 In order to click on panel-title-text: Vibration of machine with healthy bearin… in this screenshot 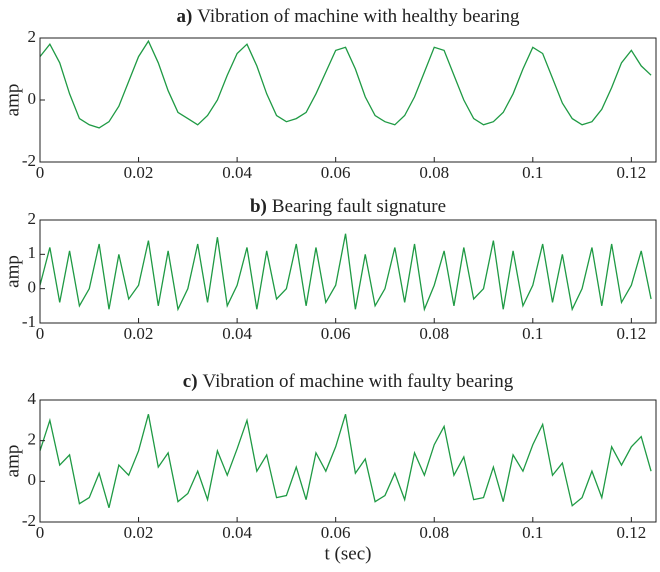, I will do `click(358, 16)`.